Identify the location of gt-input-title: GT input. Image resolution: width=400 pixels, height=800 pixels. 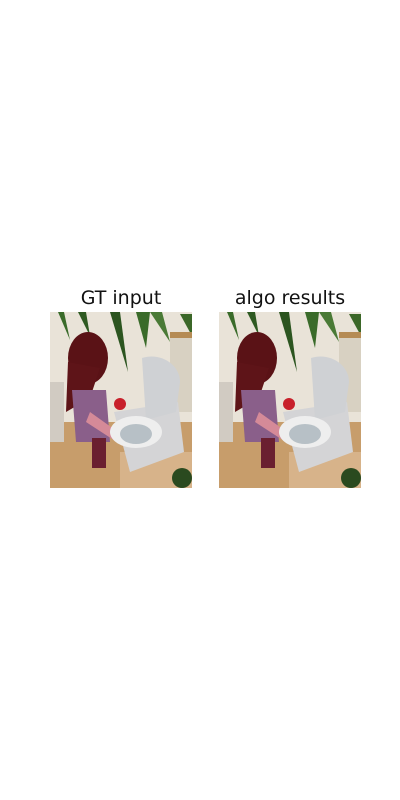
(121, 298).